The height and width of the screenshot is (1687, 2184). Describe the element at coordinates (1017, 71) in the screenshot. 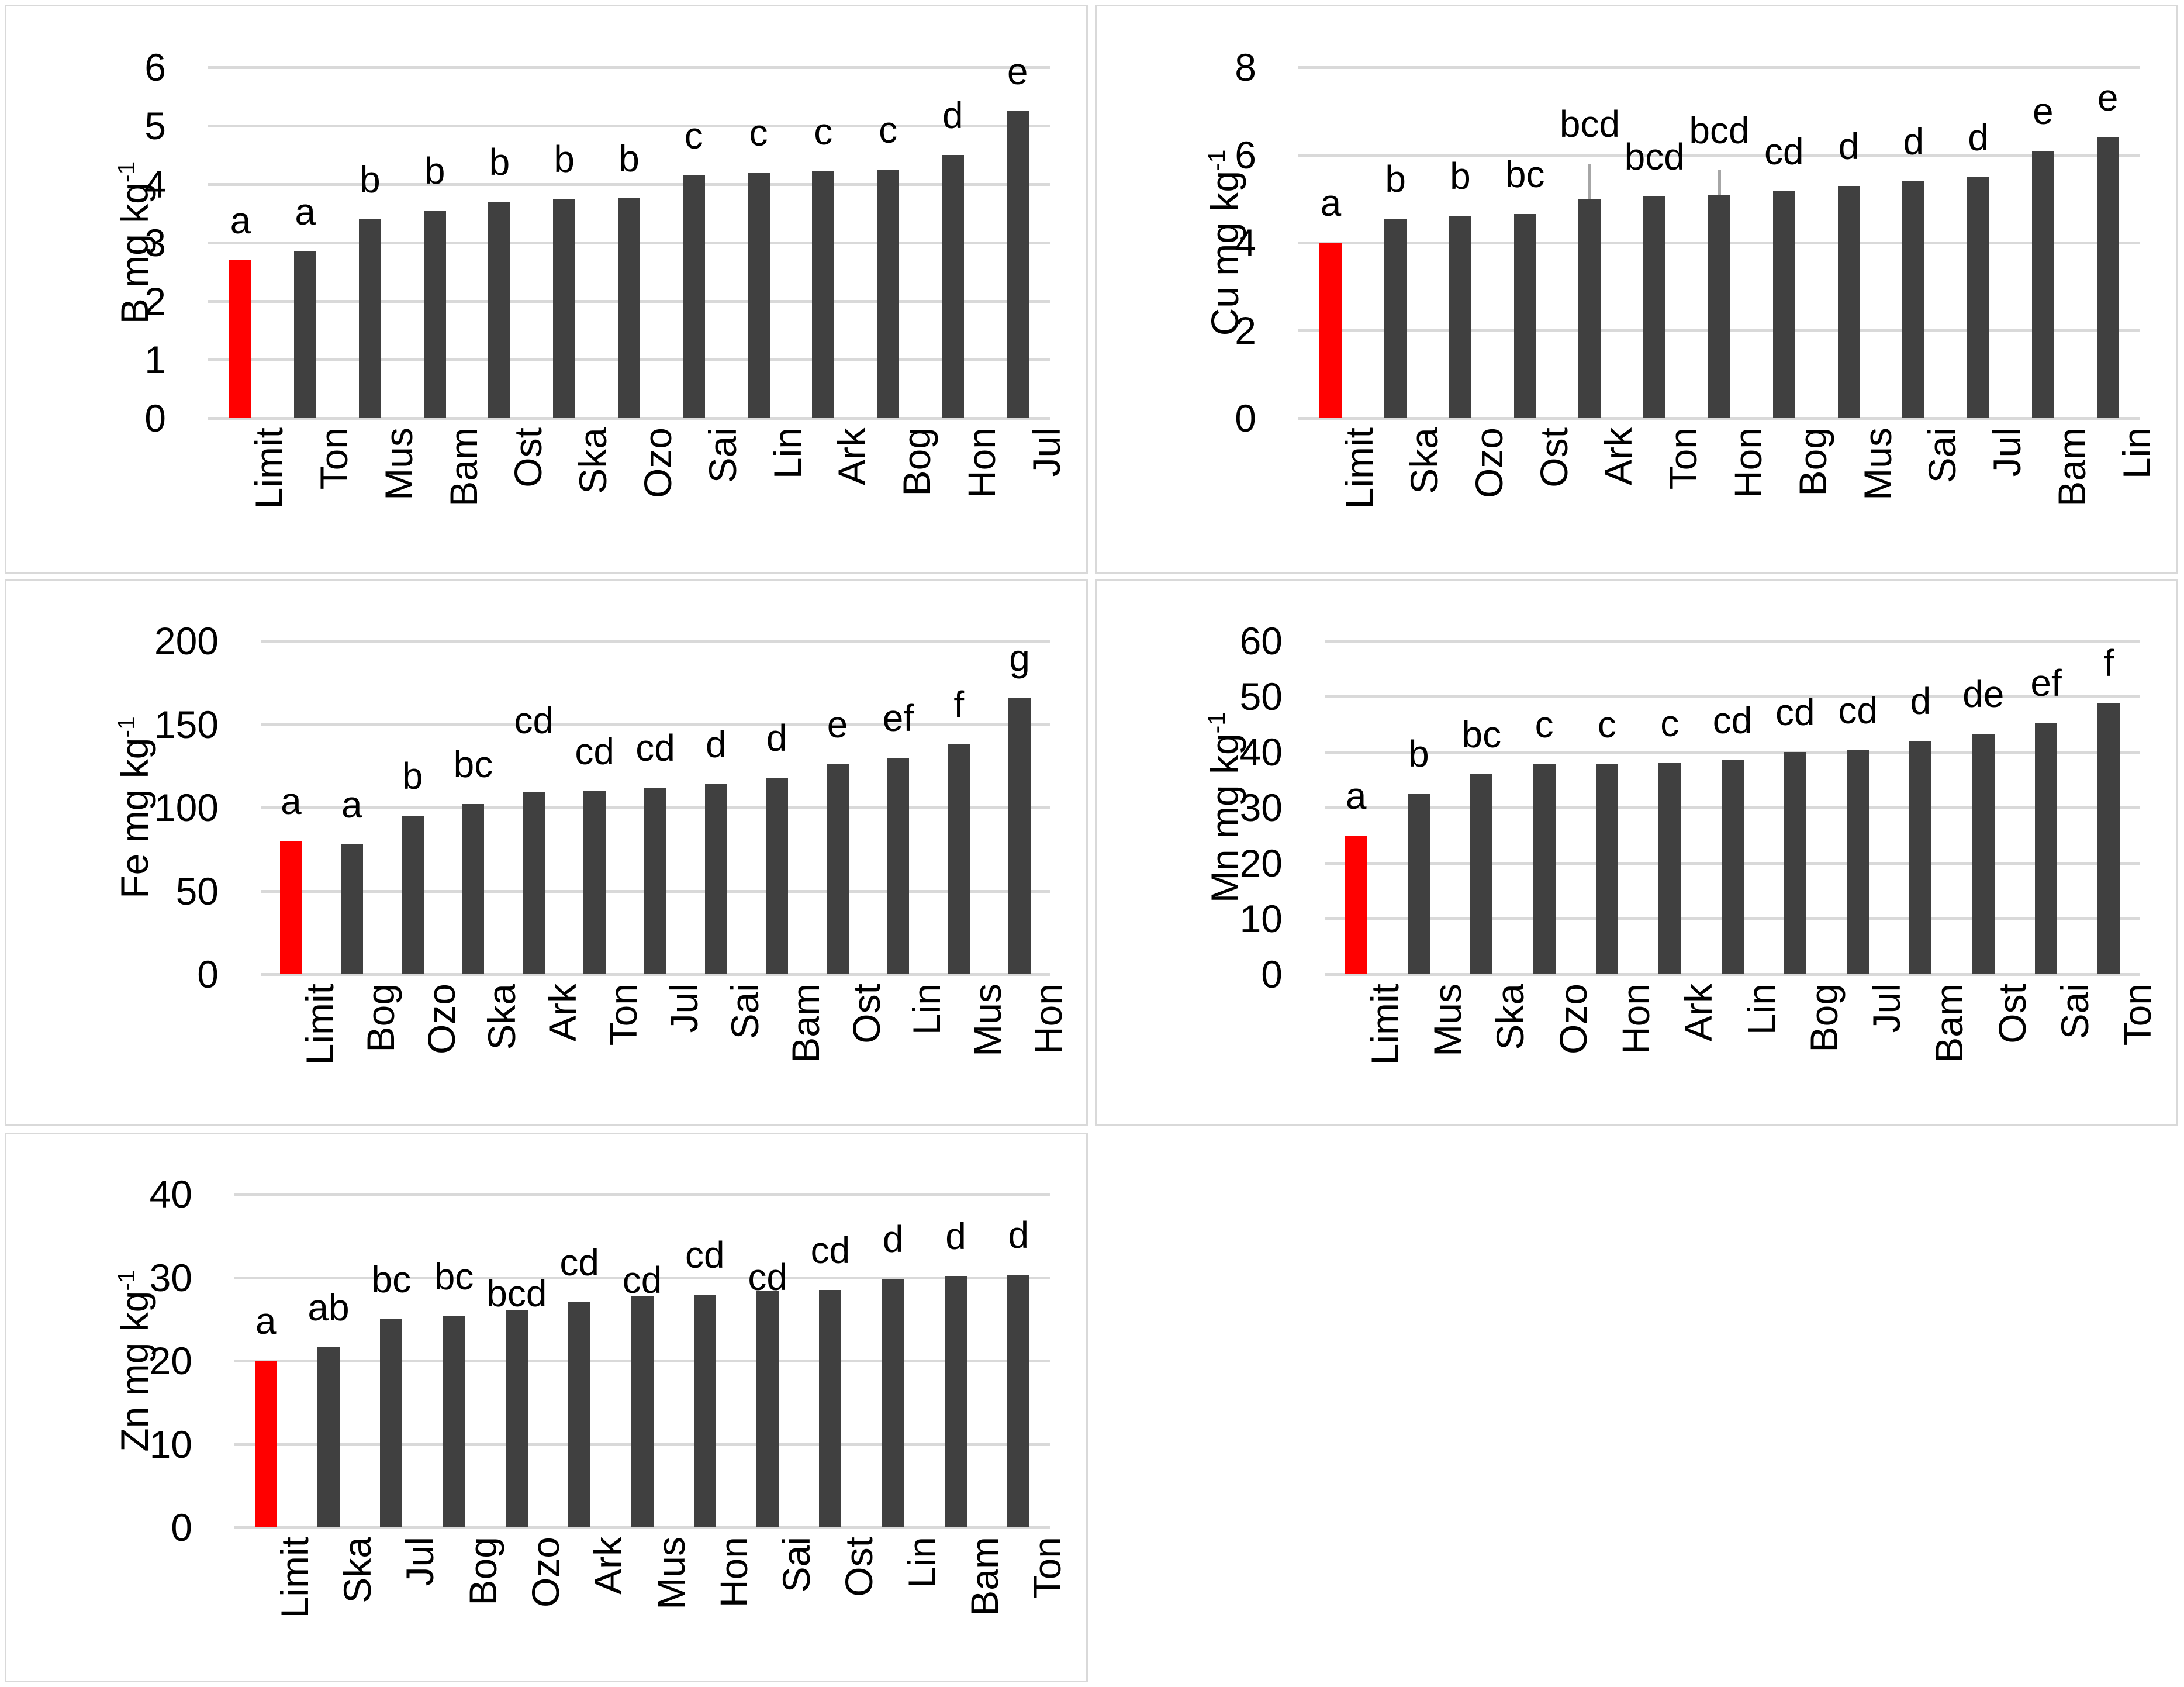

I see `significance-letter: e` at that location.